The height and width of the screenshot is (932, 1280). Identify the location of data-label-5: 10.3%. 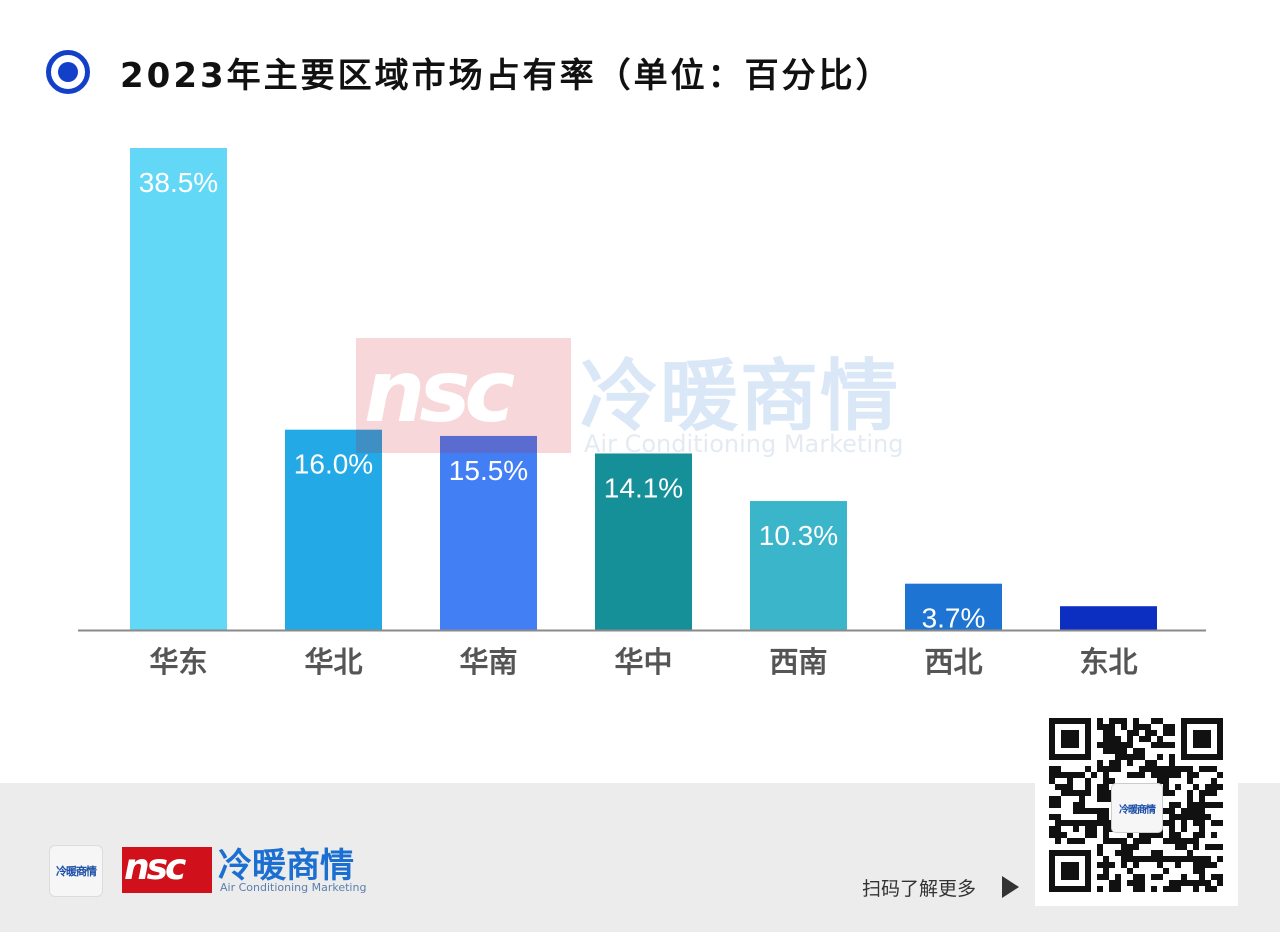
(798, 535).